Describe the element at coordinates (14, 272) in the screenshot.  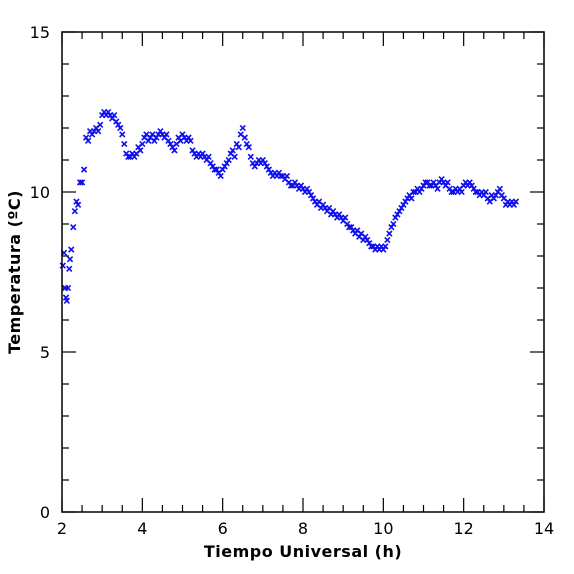
I see `y-axis-label: Temperatura (ºC)` at that location.